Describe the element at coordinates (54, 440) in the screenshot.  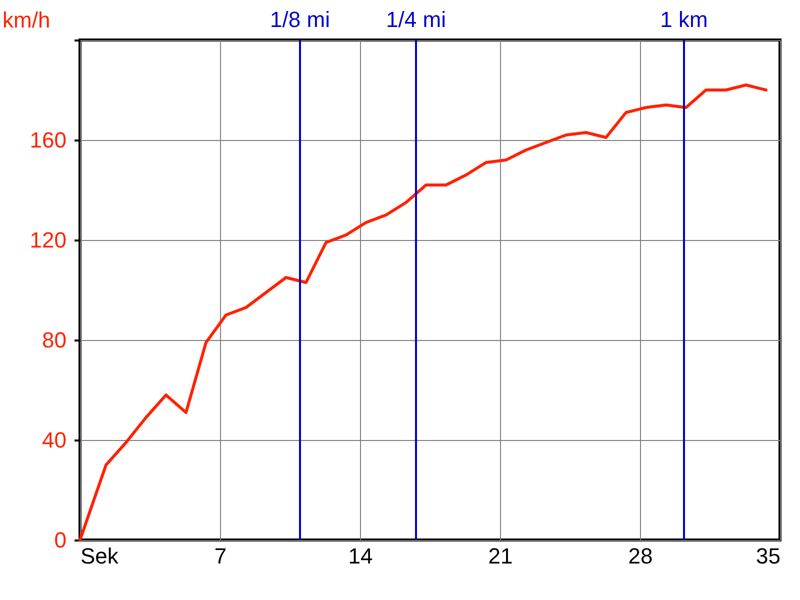
I see `y-tick-label: 40` at that location.